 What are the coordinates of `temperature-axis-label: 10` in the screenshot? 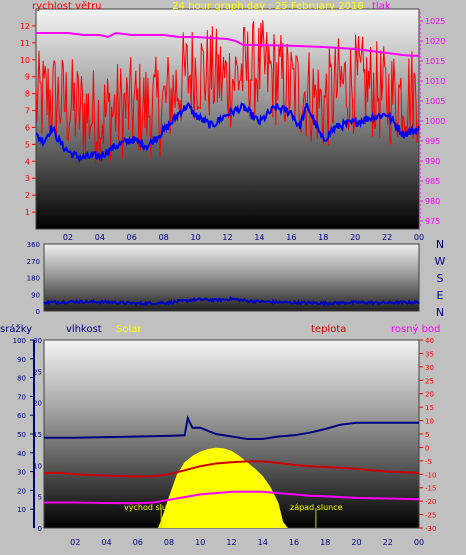 It's located at (429, 422).